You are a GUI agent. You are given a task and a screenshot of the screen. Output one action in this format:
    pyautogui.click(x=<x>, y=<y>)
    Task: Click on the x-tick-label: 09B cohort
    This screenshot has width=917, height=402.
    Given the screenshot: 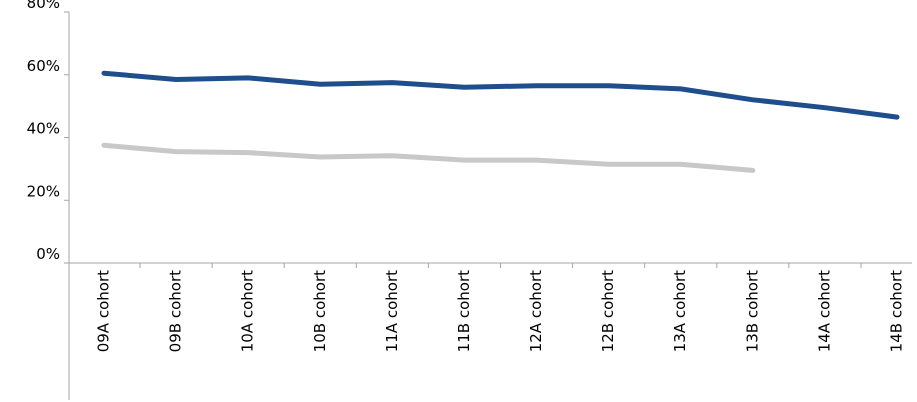 What is the action you would take?
    pyautogui.click(x=176, y=311)
    